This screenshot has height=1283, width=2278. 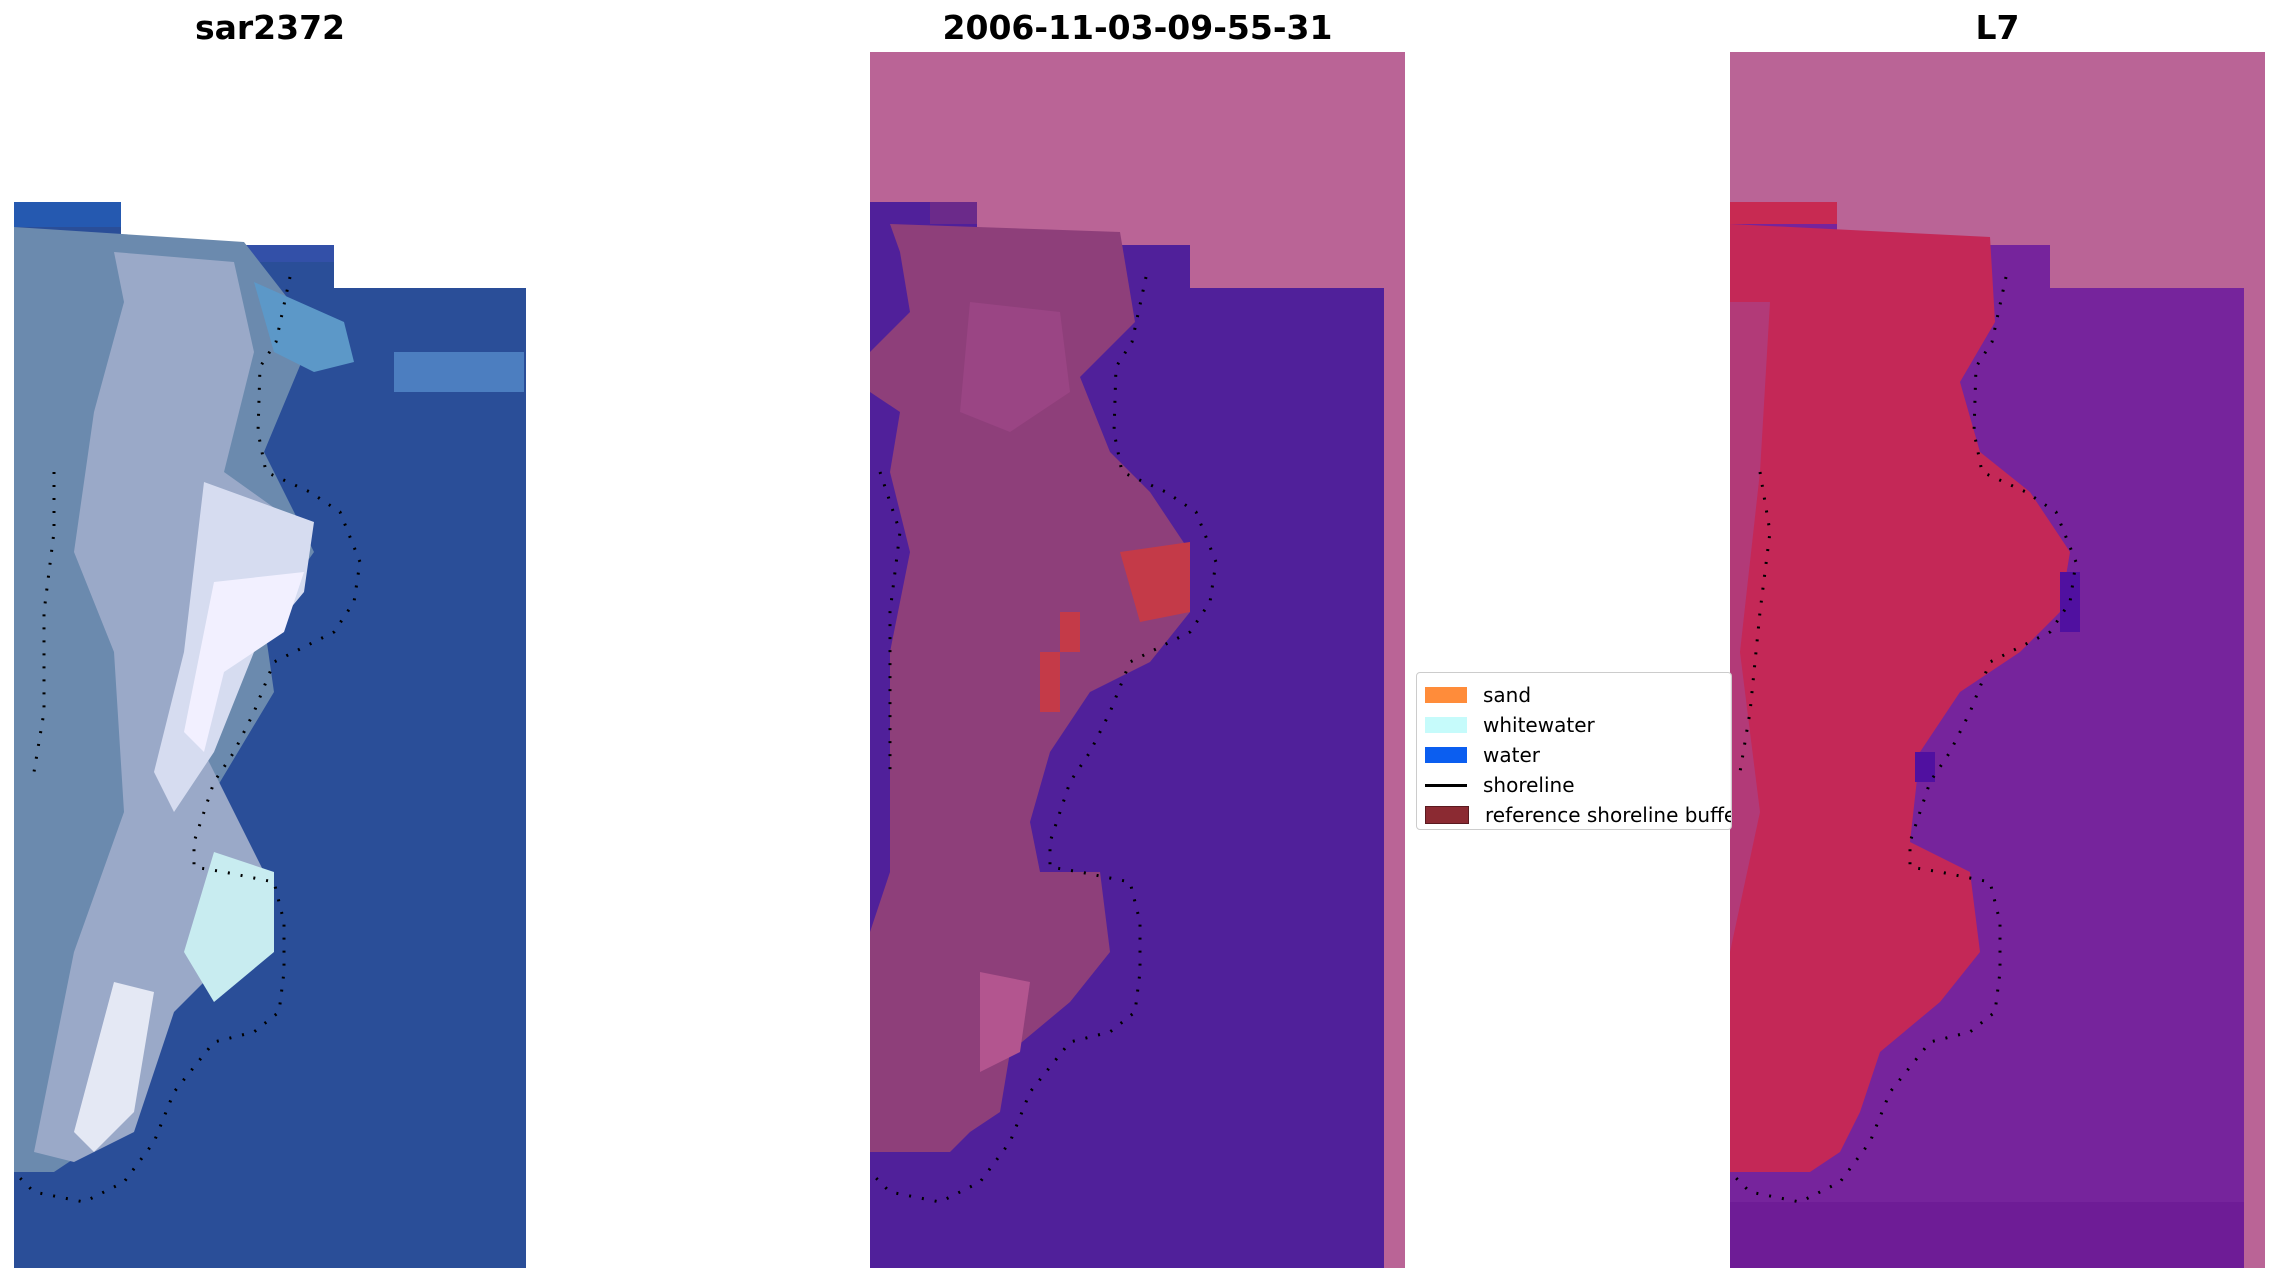 What do you see at coordinates (1482, 755) in the screenshot?
I see `legend-item-water: water` at bounding box center [1482, 755].